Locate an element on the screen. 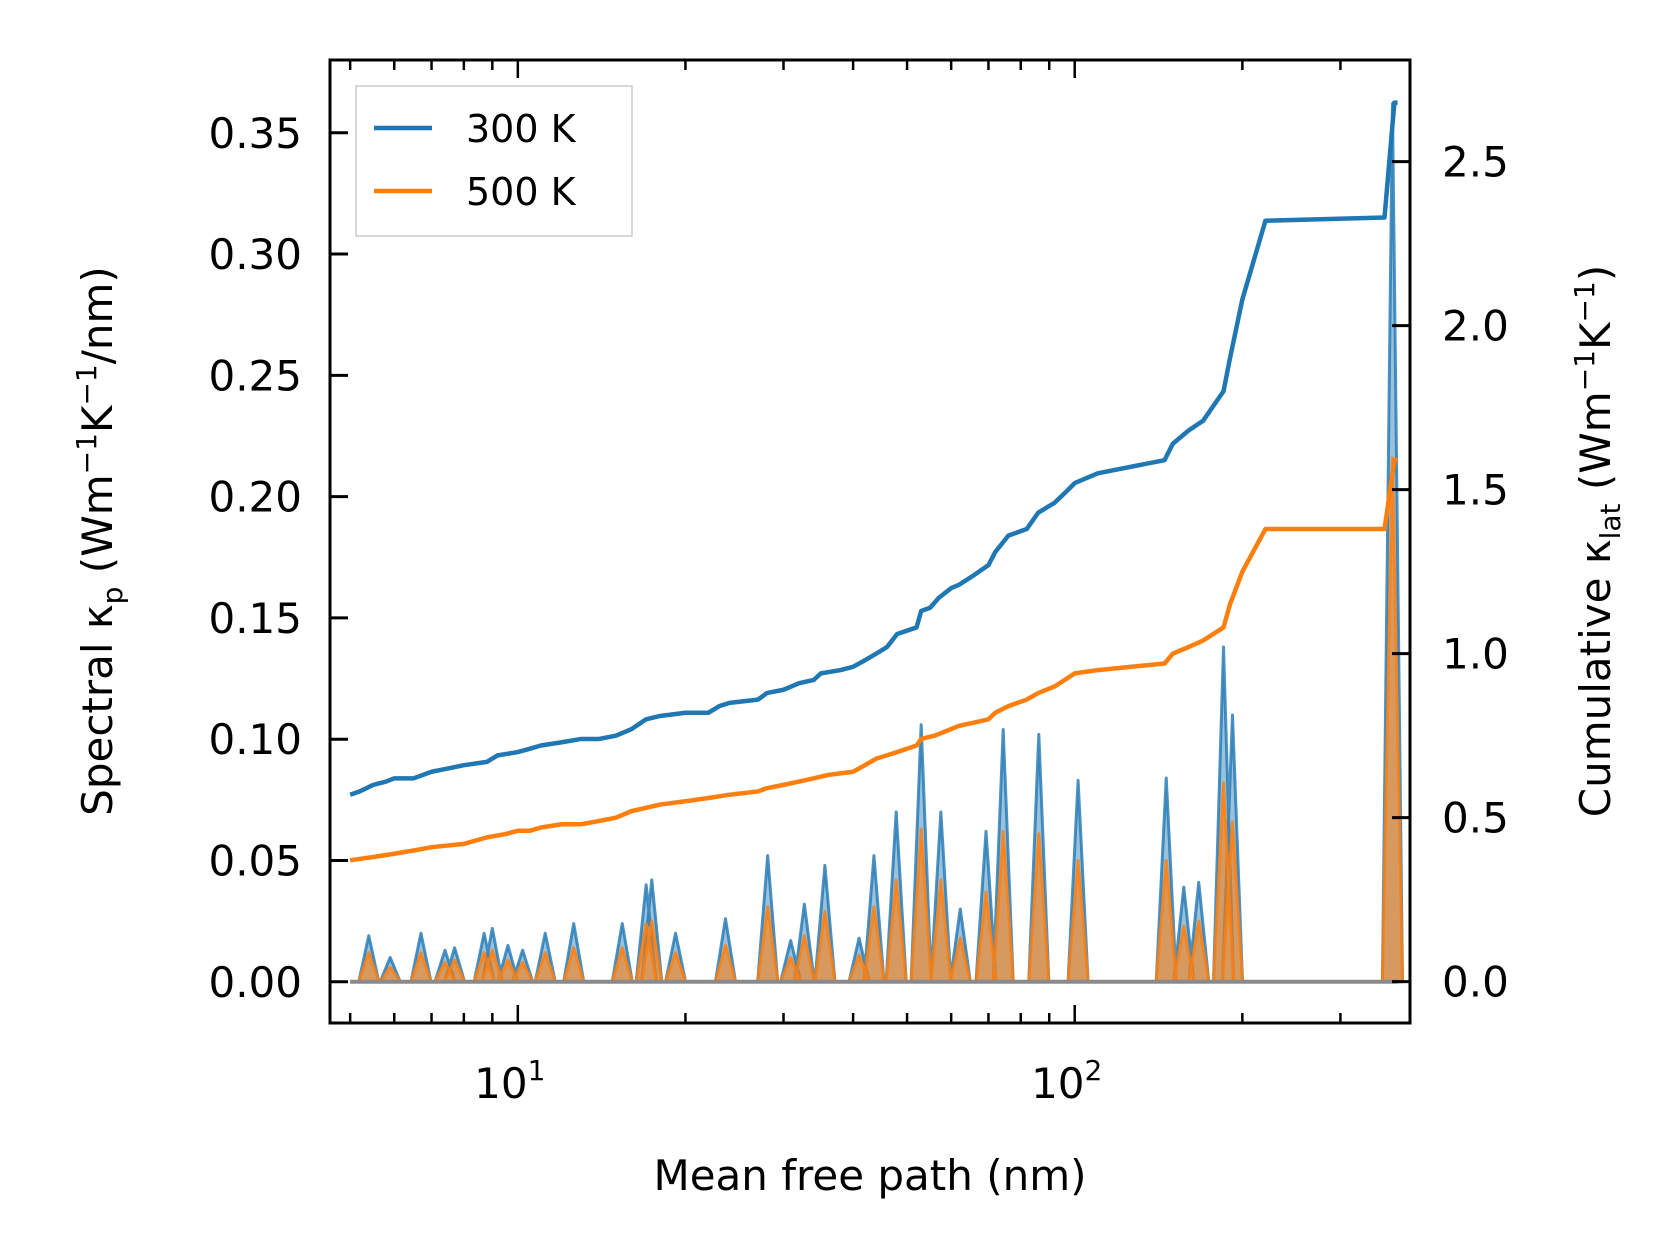 Image resolution: width=1679 pixels, height=1254 pixels. legend: 300 K 500 K is located at coordinates (494, 161).